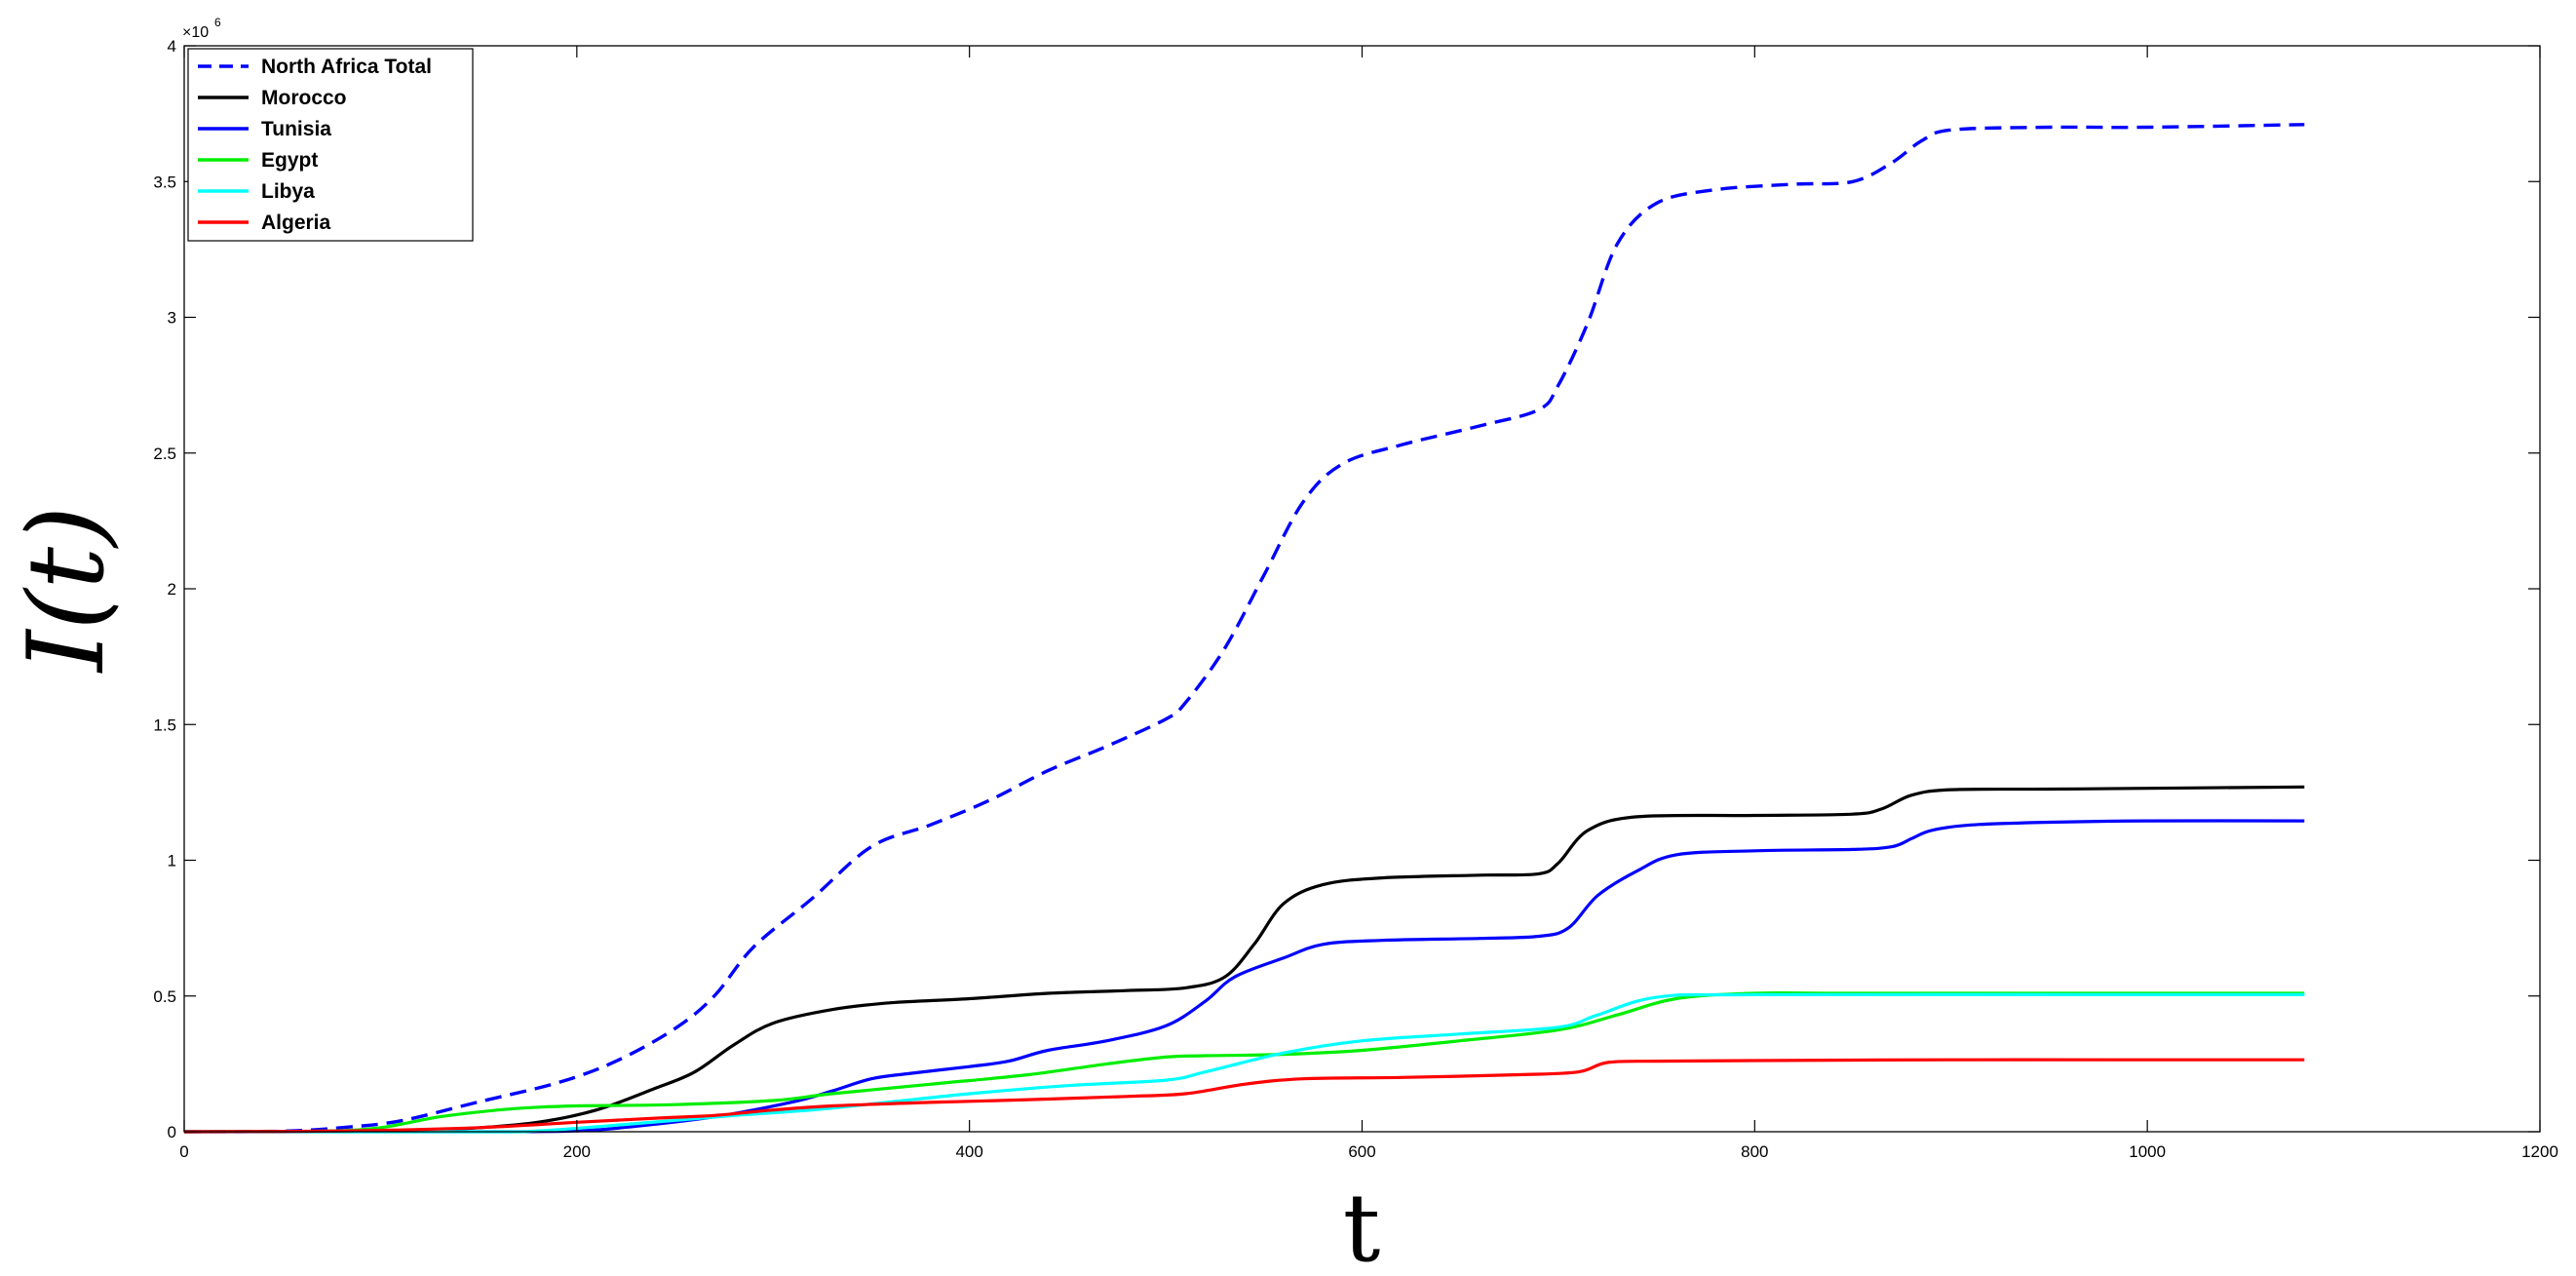 This screenshot has height=1276, width=2576. I want to click on legend-label: Algeria, so click(296, 223).